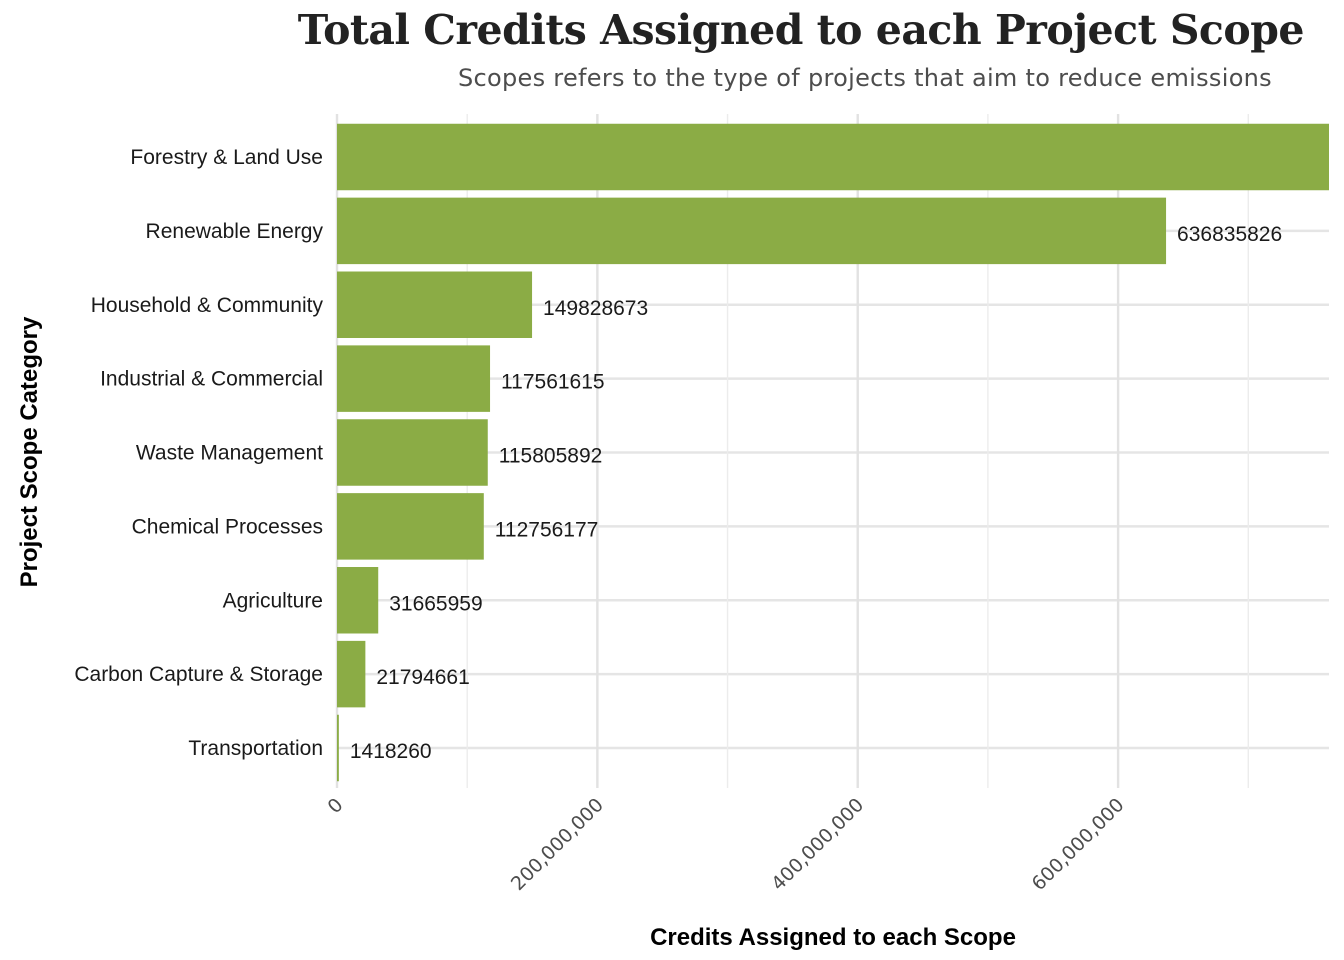  What do you see at coordinates (273, 600) in the screenshot?
I see `category-label: Agriculture` at bounding box center [273, 600].